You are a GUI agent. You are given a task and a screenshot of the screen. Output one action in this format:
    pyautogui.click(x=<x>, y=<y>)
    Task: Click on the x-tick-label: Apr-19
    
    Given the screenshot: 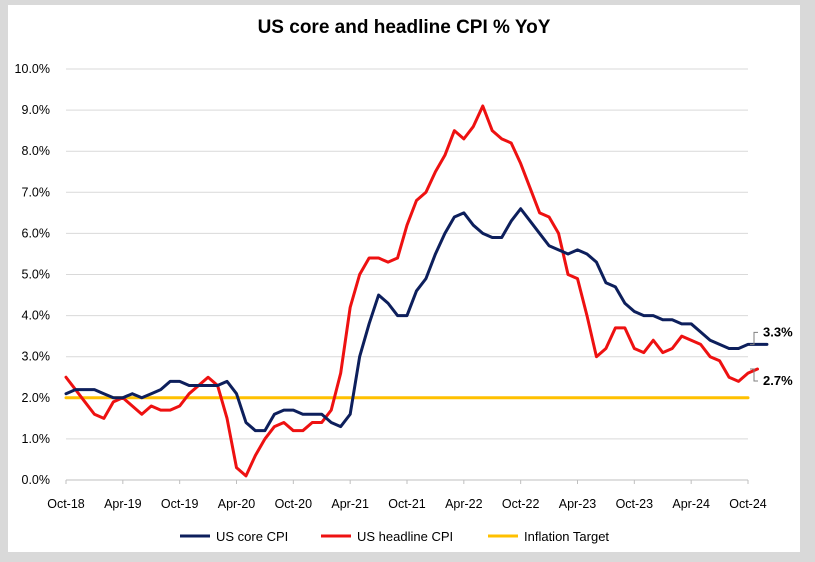 What is the action you would take?
    pyautogui.click(x=123, y=504)
    